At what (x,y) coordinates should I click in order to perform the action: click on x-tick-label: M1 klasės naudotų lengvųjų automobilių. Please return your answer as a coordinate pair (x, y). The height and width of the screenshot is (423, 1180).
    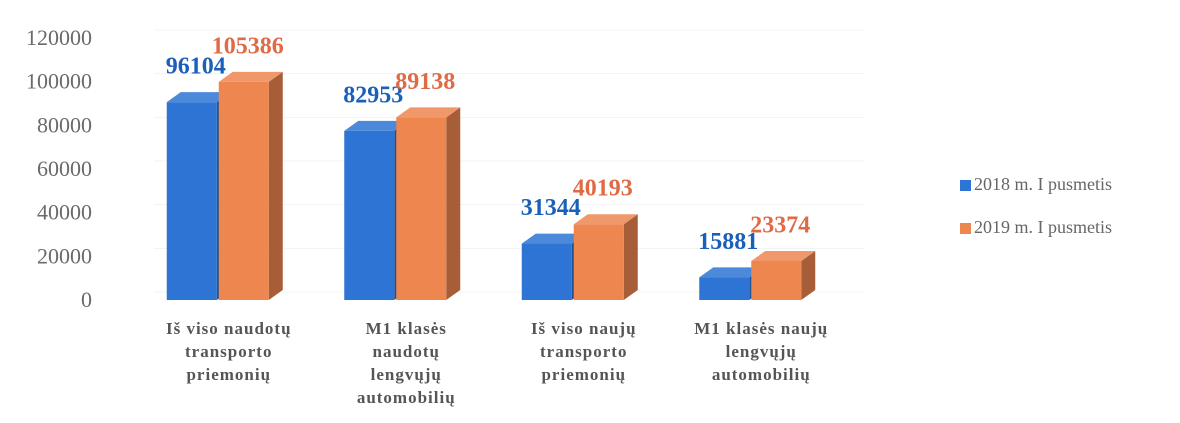
    Looking at the image, I should click on (406, 363).